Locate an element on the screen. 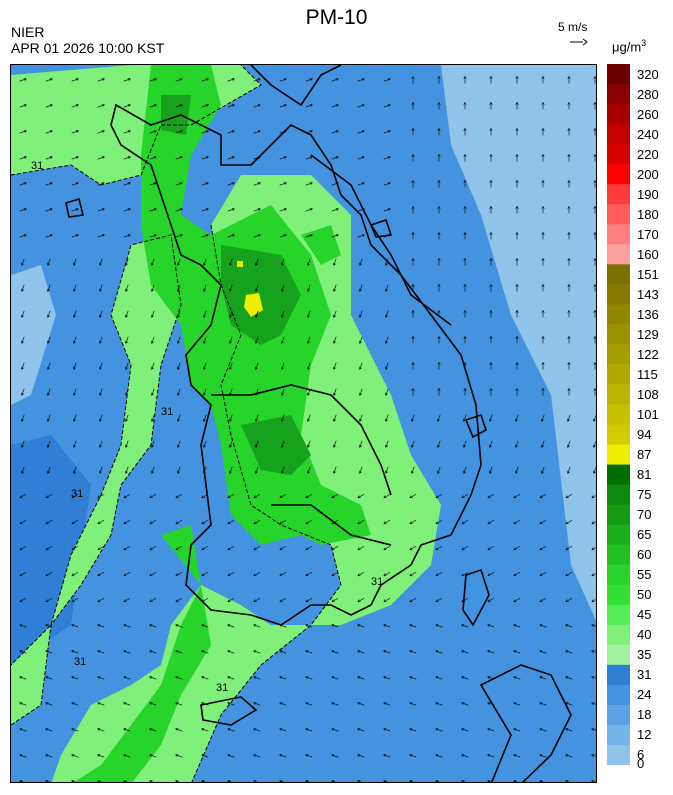 The image size is (673, 795). colorbar-tick-label: 151 is located at coordinates (648, 274).